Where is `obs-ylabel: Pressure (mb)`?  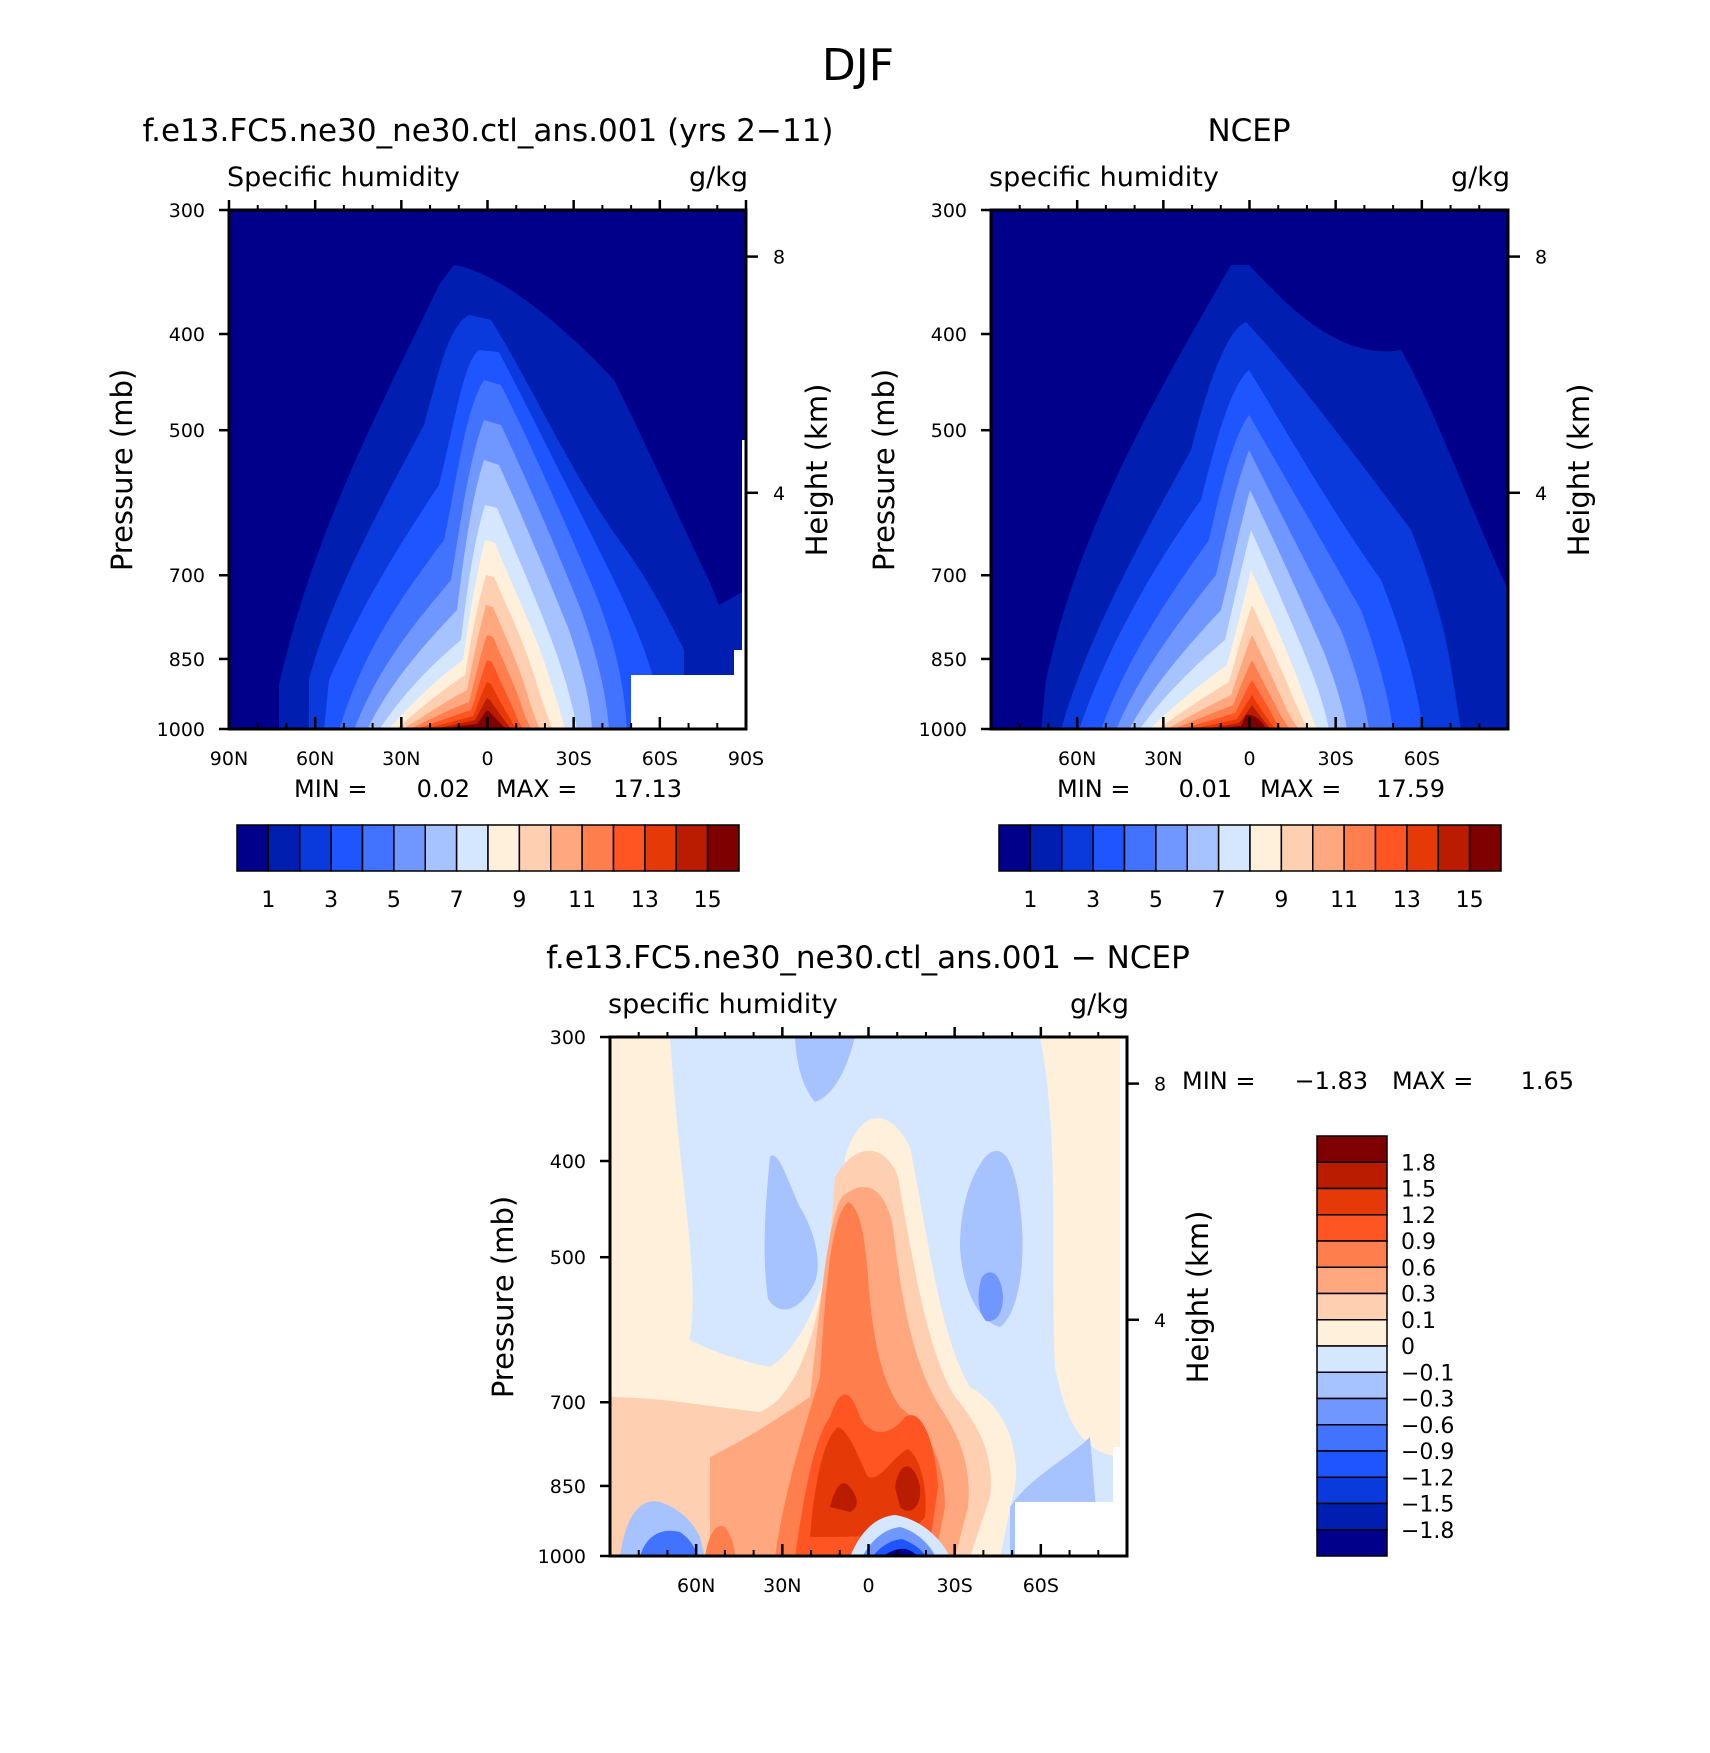 obs-ylabel: Pressure (mb) is located at coordinates (884, 470).